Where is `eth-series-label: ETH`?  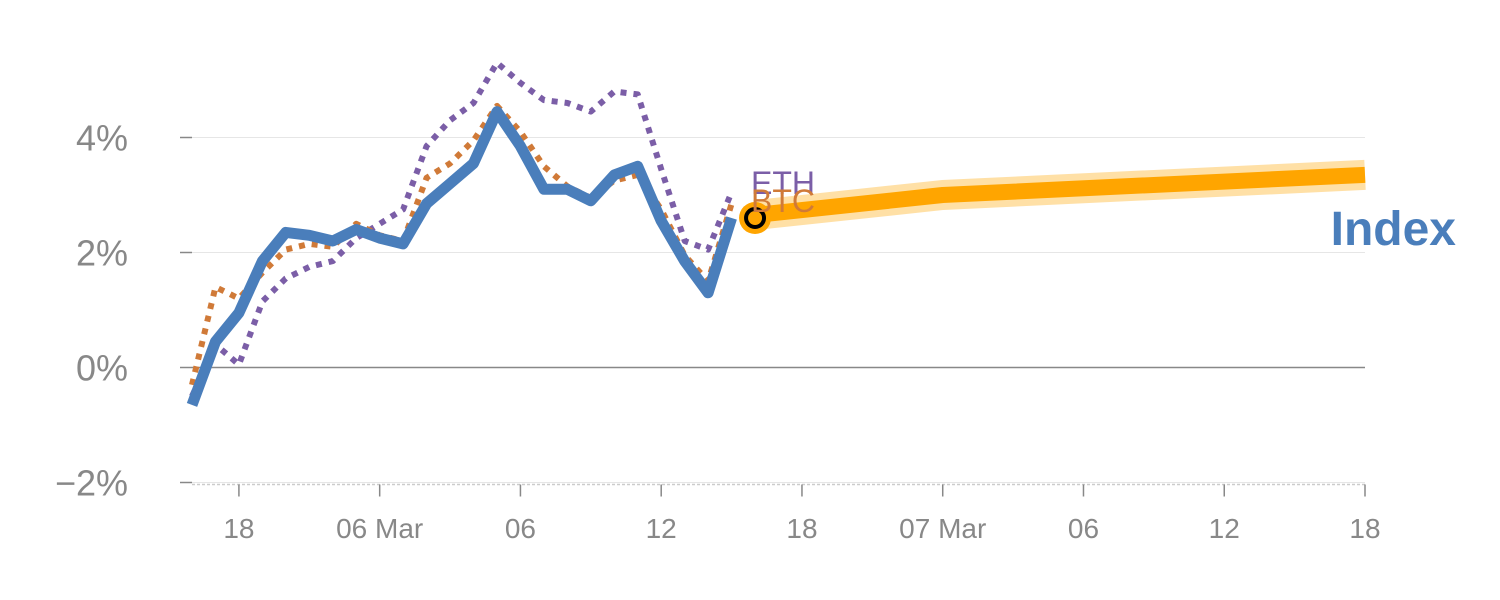
eth-series-label: ETH is located at coordinates (783, 183).